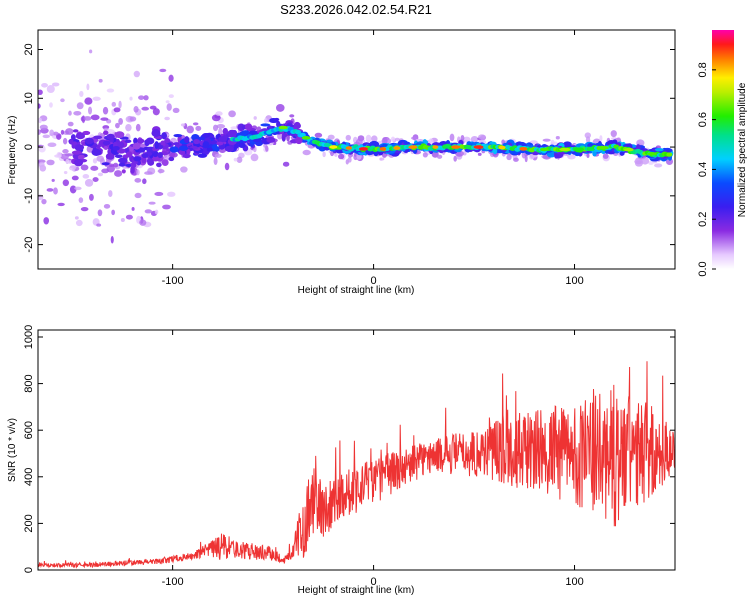 The image size is (750, 600). I want to click on colorbar-tick-label: 0.0, so click(703, 268).